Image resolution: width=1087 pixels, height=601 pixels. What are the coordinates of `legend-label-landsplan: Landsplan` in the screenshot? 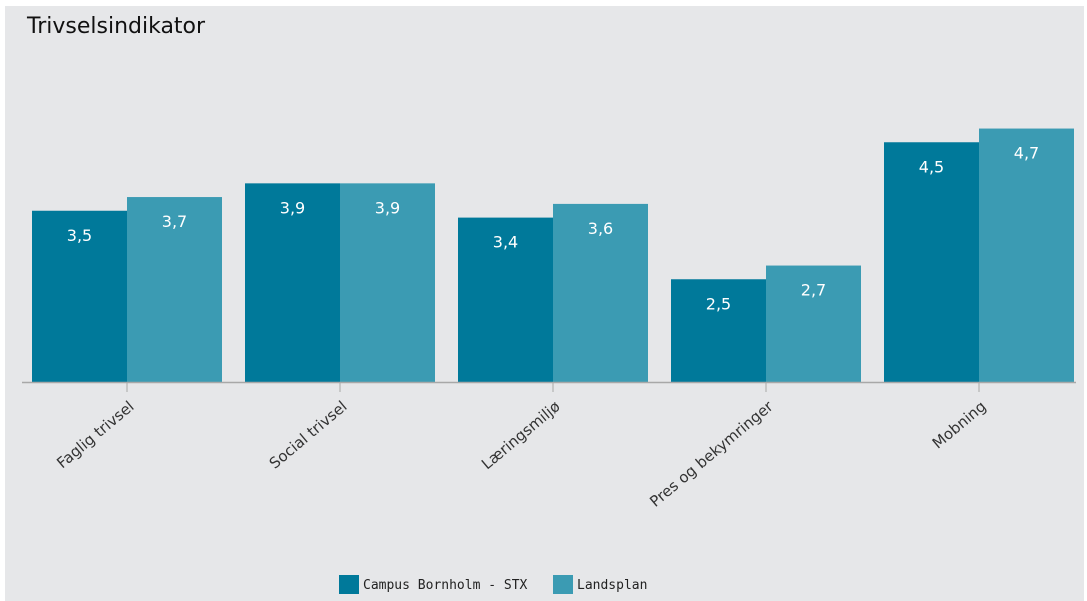 It's located at (612, 585).